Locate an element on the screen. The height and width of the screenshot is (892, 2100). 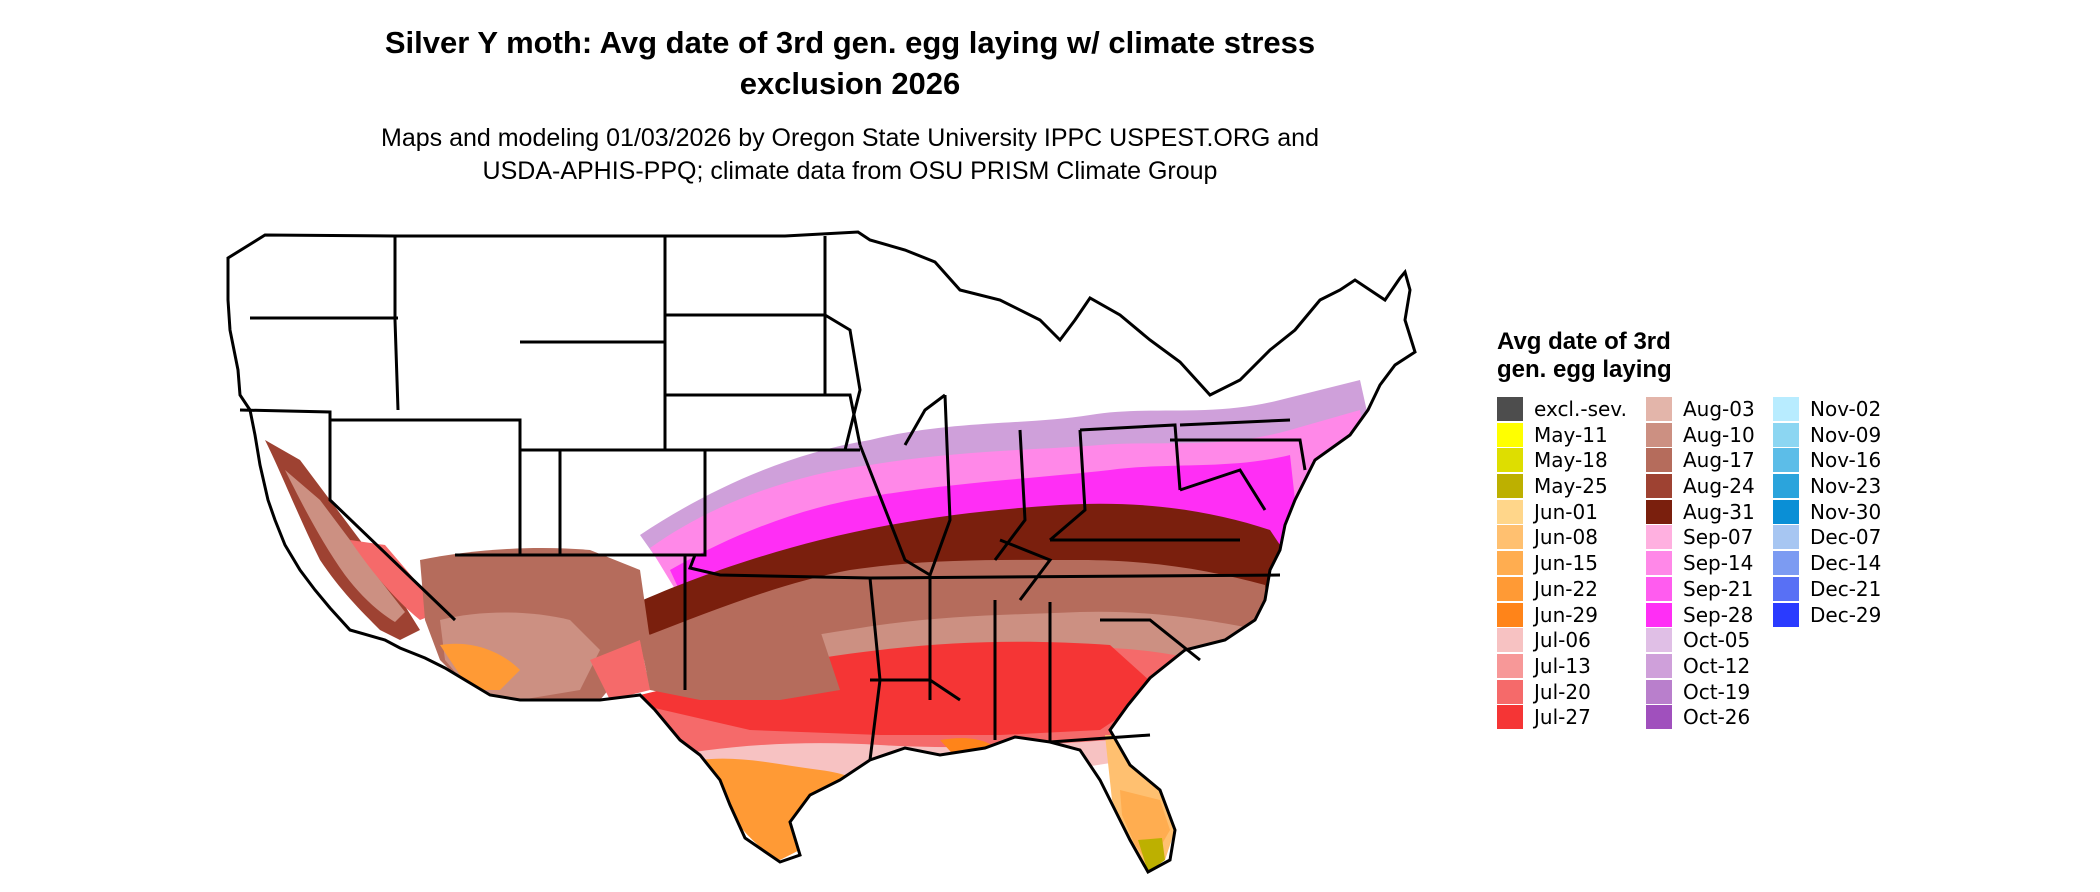
legend-label: Aug-17 is located at coordinates (1719, 460).